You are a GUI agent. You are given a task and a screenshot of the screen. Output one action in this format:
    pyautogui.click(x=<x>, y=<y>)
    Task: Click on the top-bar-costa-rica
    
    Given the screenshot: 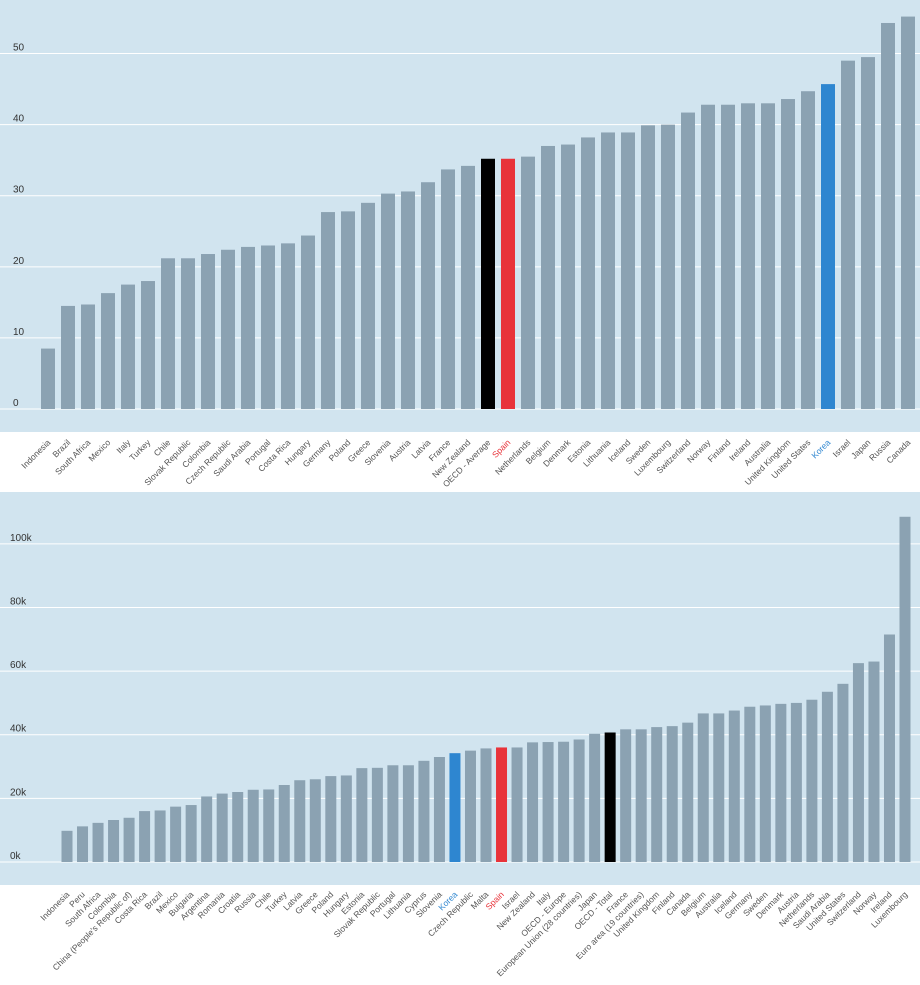 What is the action you would take?
    pyautogui.click(x=288, y=326)
    